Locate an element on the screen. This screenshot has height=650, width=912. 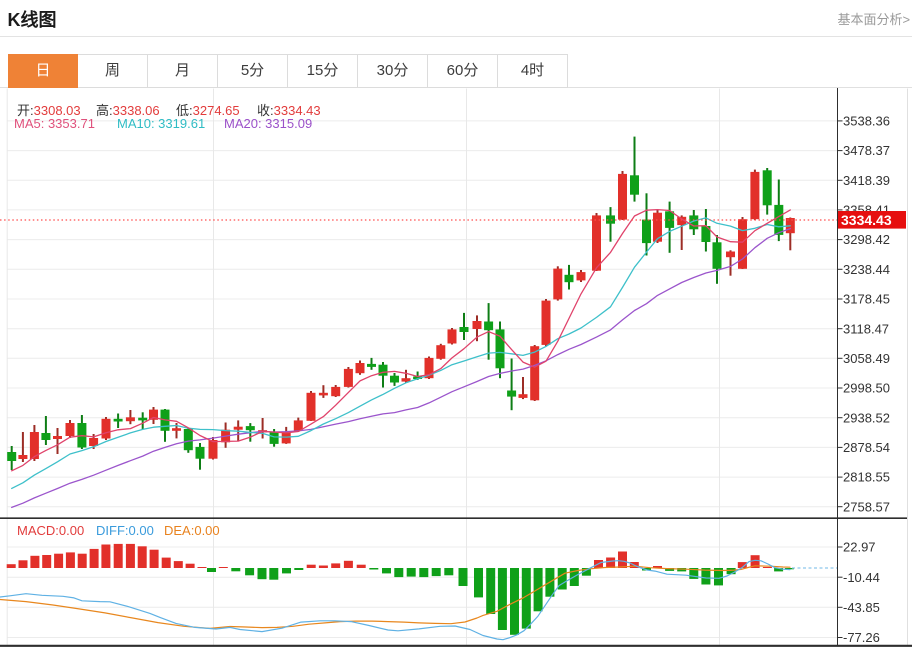
svg-text: 22.97 is located at coordinates (859, 547).